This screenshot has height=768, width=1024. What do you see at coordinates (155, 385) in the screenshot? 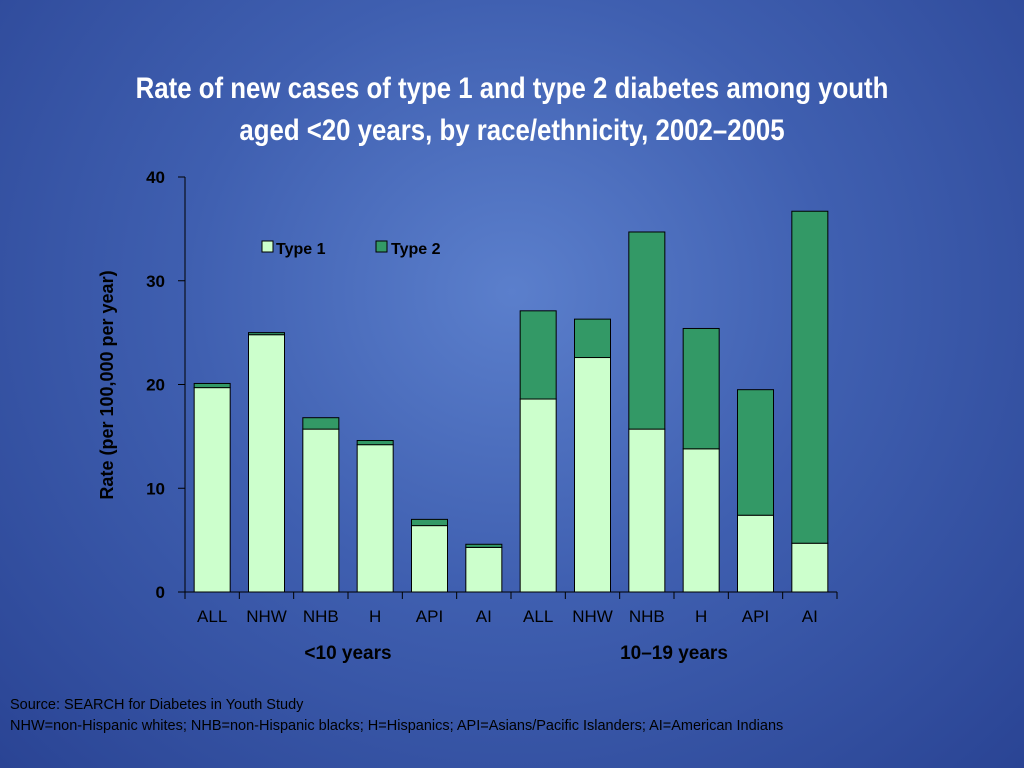
I see `y-tick-label: 20` at bounding box center [155, 385].